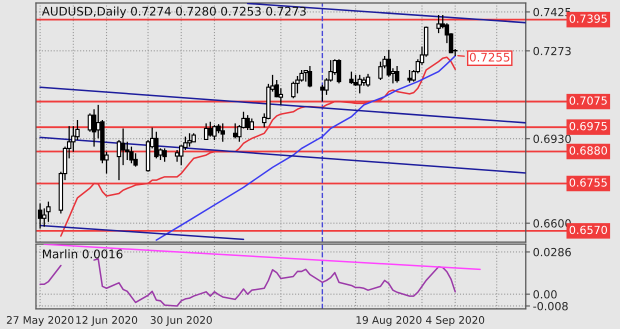  I want to click on x-tick-label: 30 Jun 2020, so click(181, 321).